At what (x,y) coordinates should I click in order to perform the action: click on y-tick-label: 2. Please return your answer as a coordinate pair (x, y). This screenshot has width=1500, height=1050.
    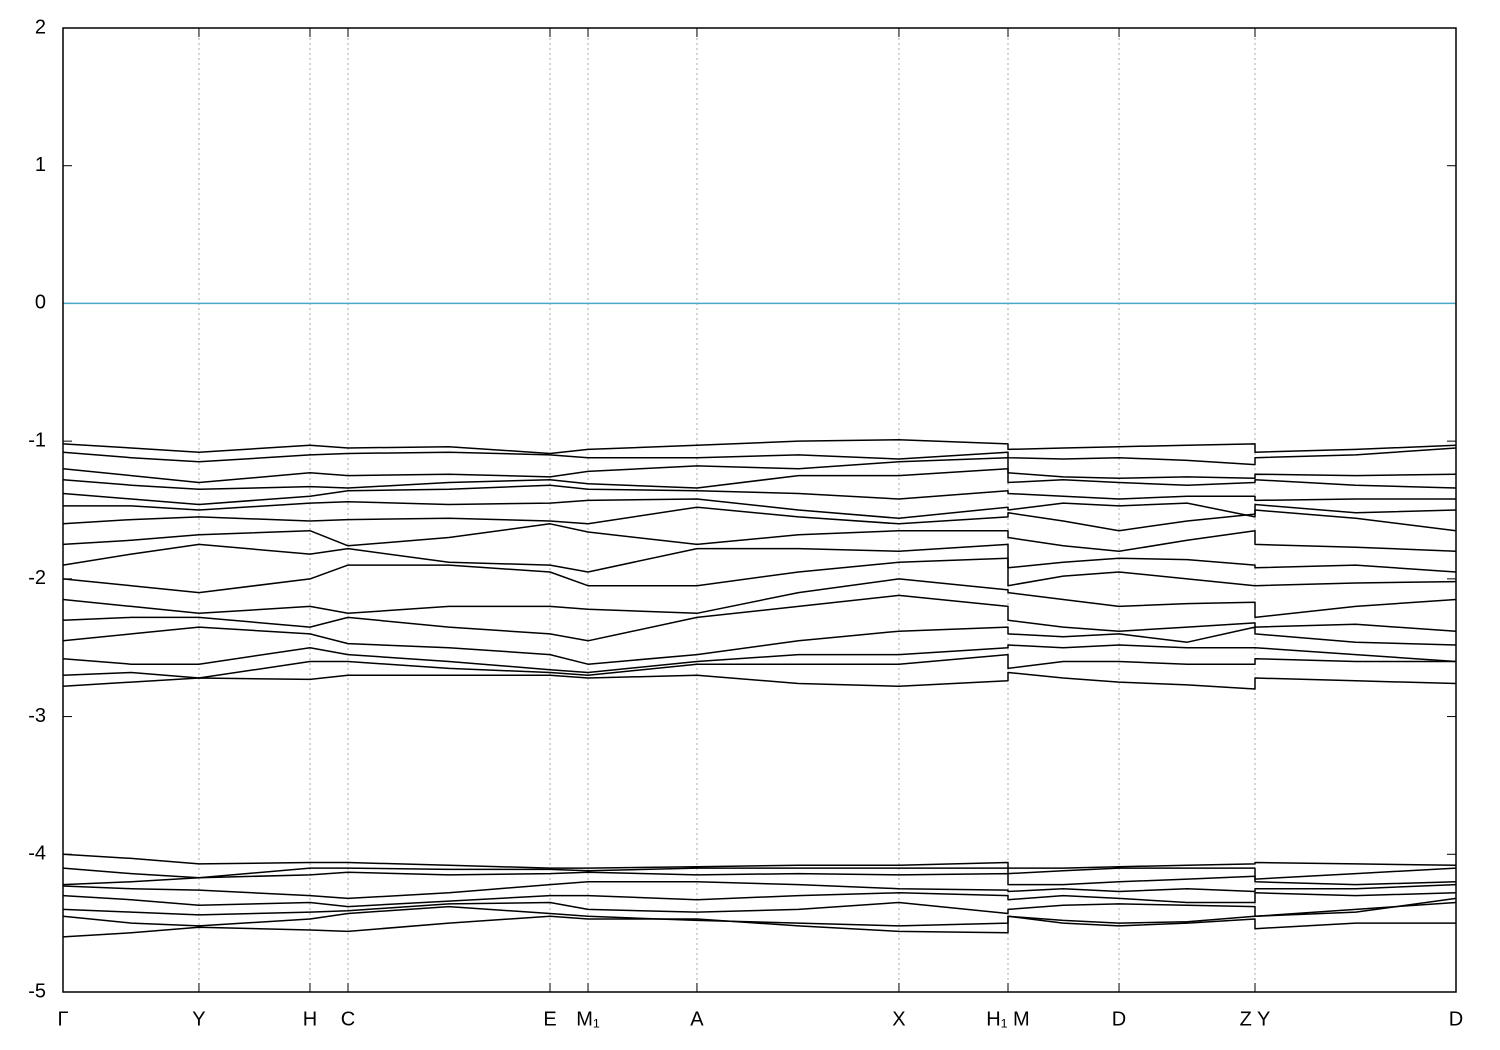
    Looking at the image, I should click on (40, 27).